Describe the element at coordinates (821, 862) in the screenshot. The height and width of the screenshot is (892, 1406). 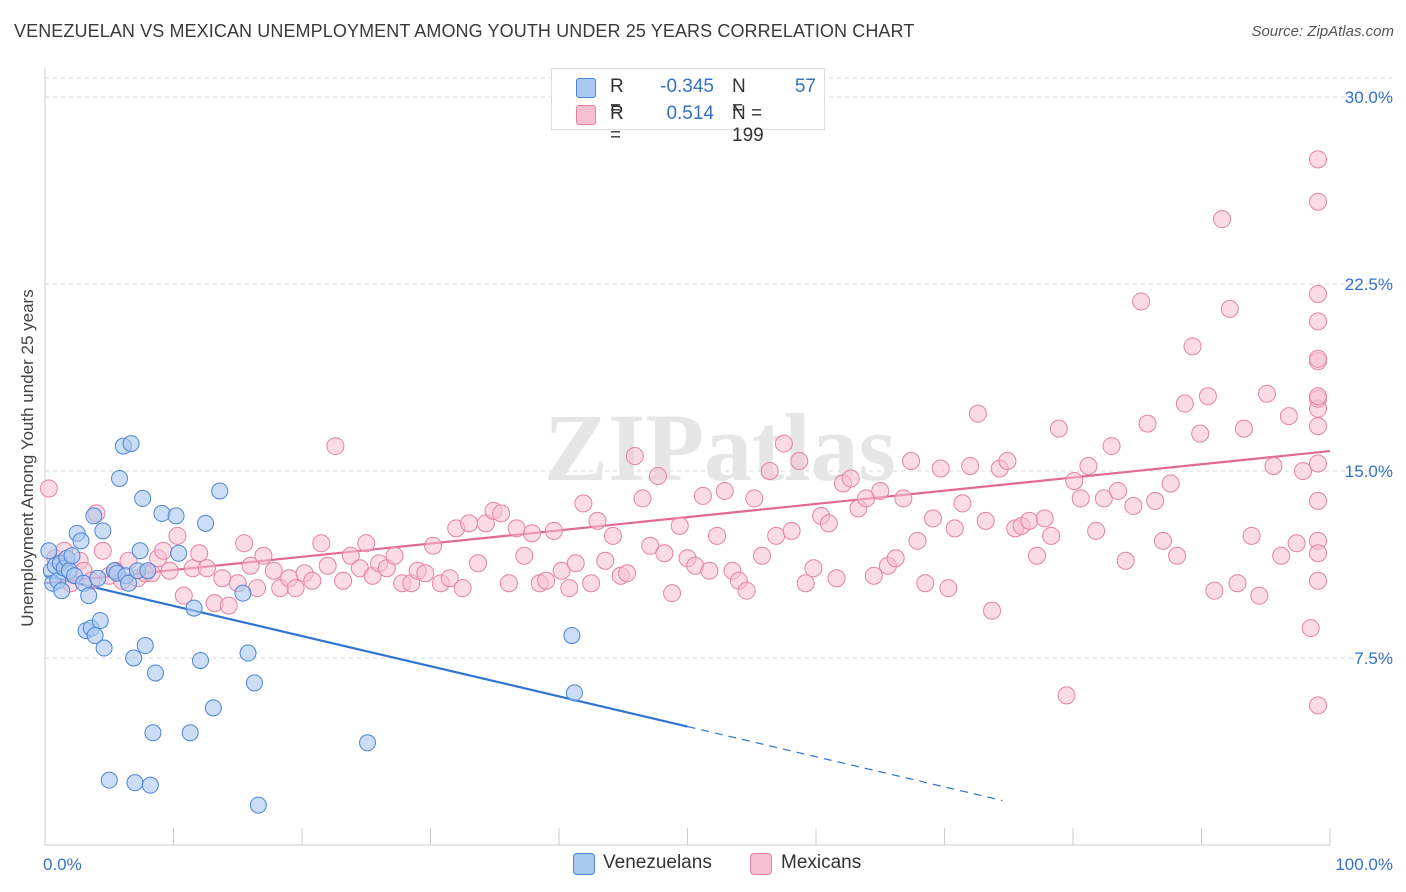
I see `mexicans-legend-label: Mexicans` at that location.